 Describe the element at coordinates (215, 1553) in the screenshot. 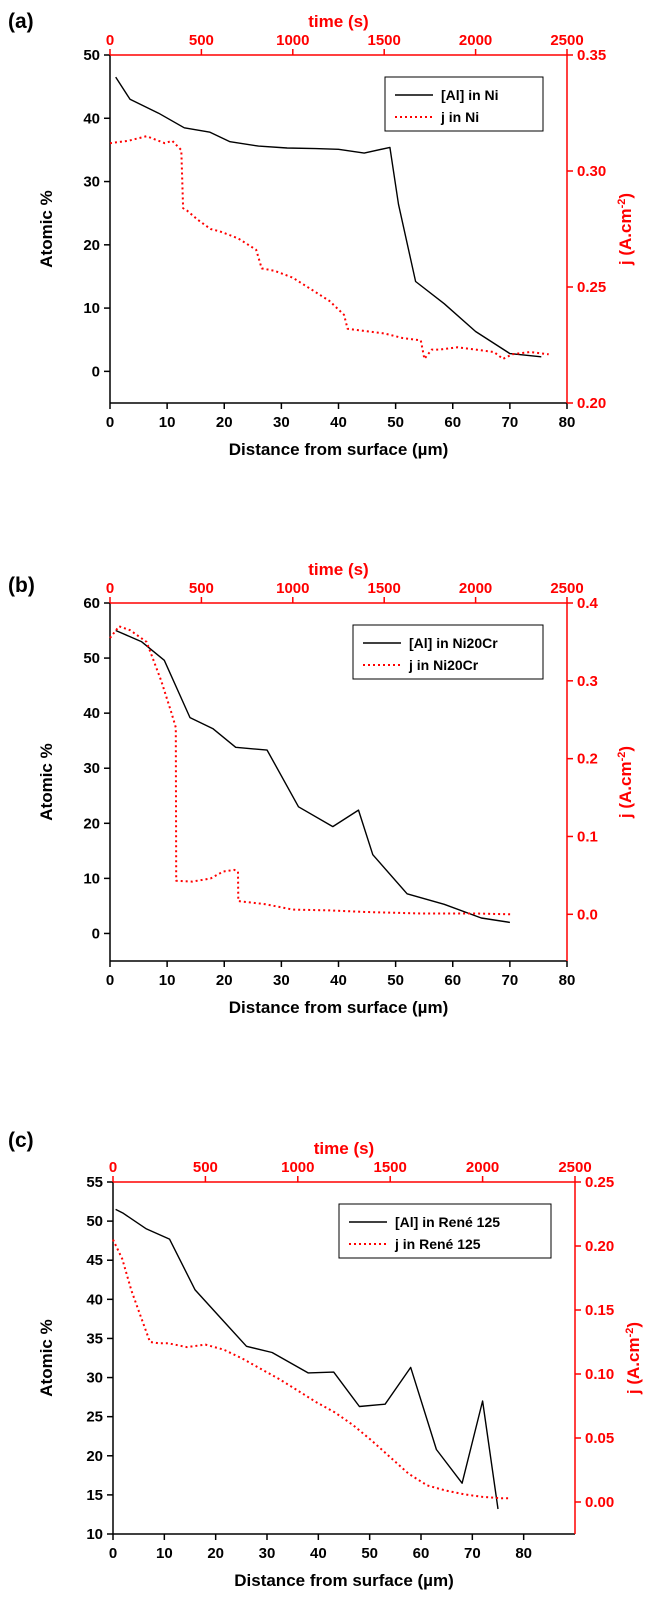

I see `x-tick-label: 20` at that location.